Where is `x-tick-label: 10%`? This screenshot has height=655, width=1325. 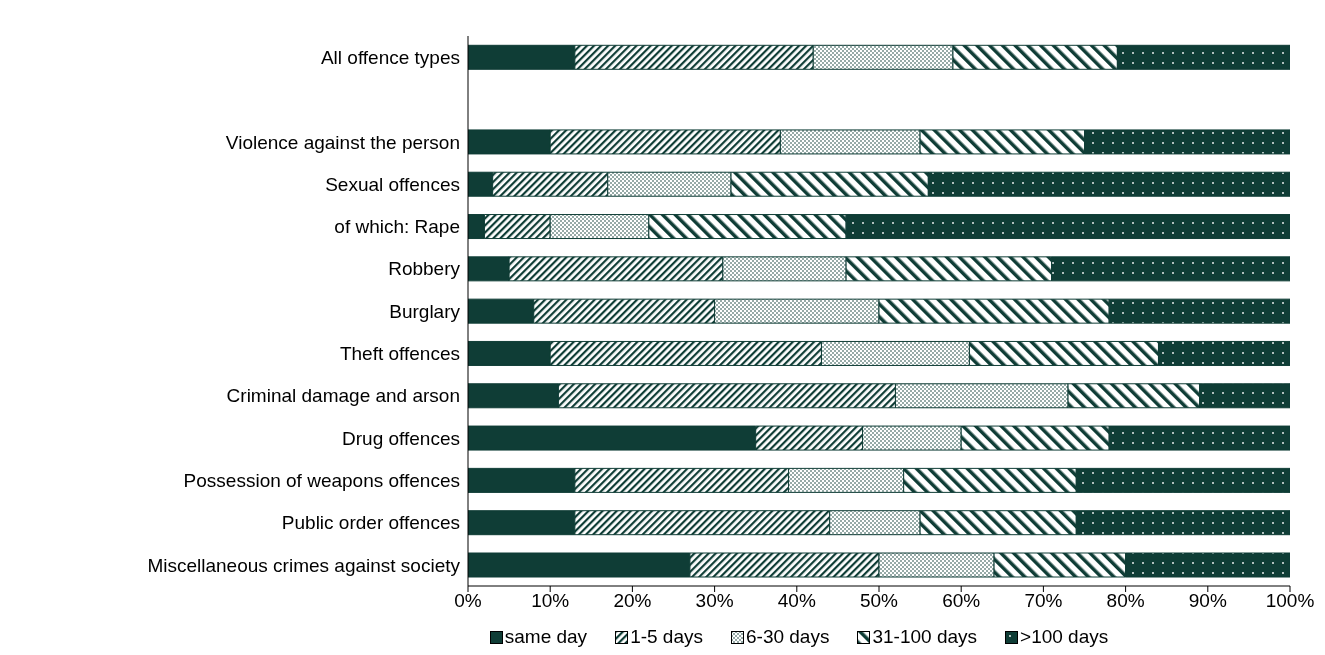 x-tick-label: 10% is located at coordinates (550, 601).